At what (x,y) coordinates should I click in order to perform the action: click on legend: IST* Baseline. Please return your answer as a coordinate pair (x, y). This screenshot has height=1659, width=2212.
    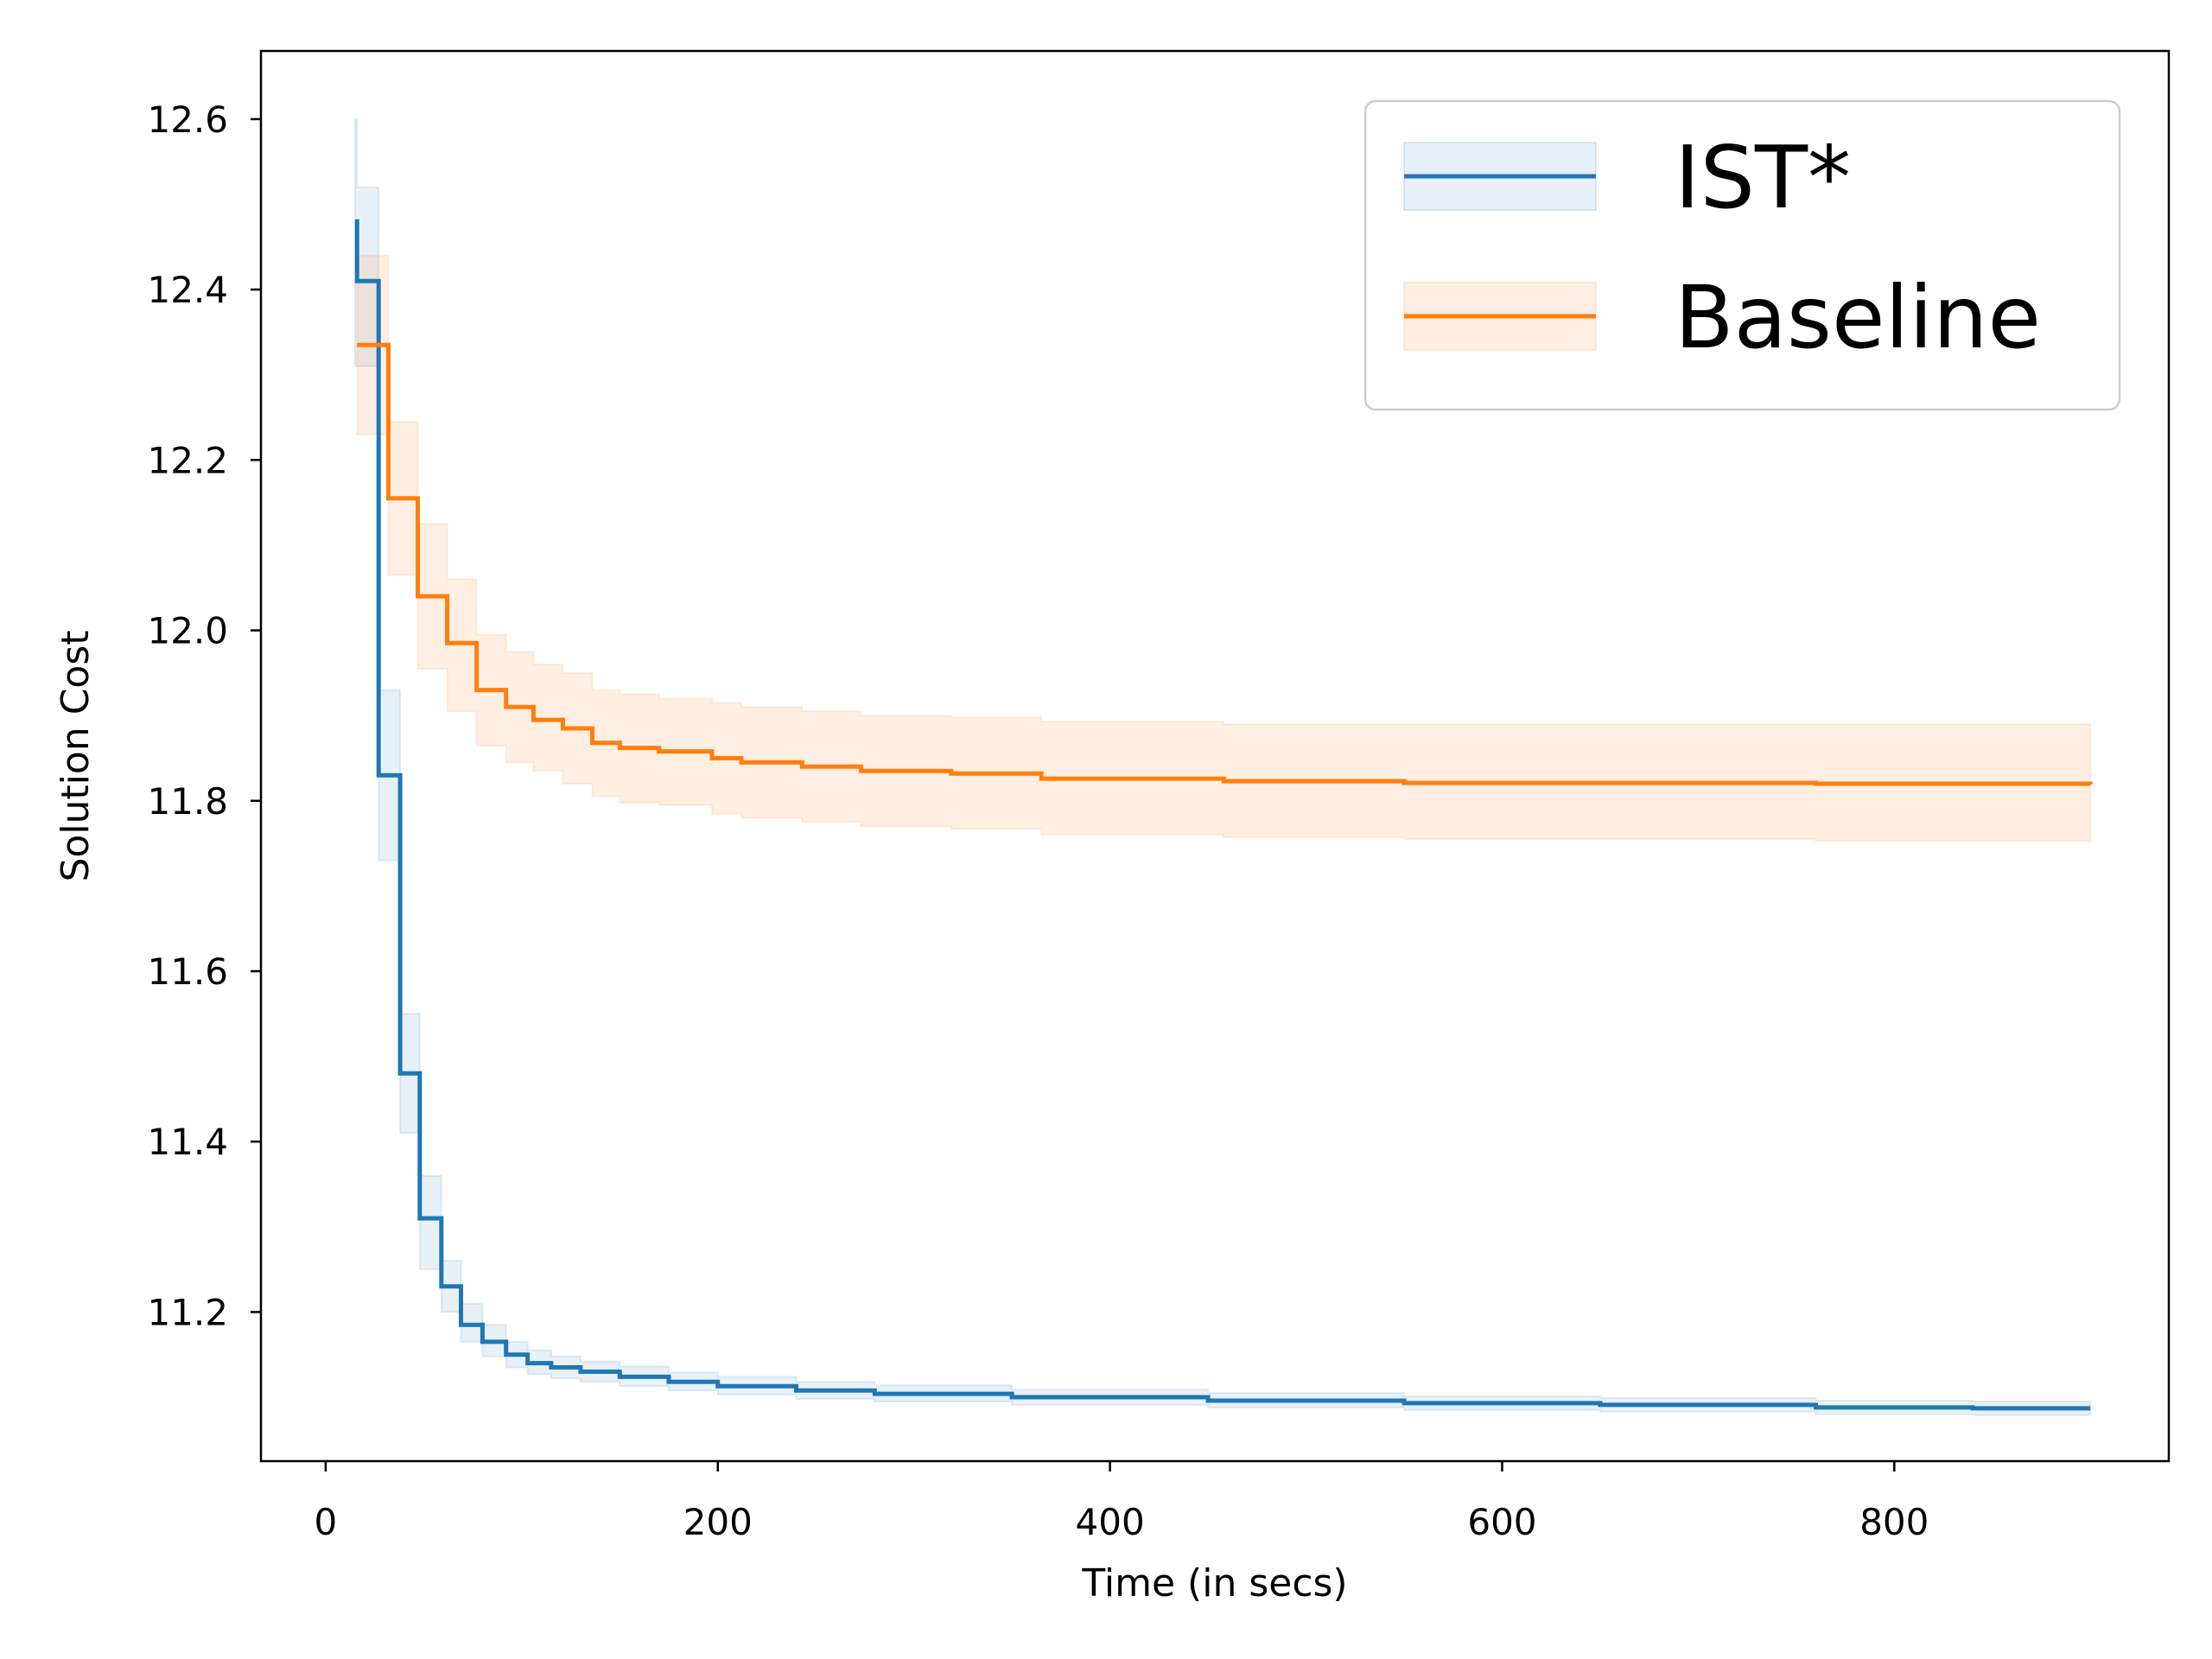
    Looking at the image, I should click on (1742, 255).